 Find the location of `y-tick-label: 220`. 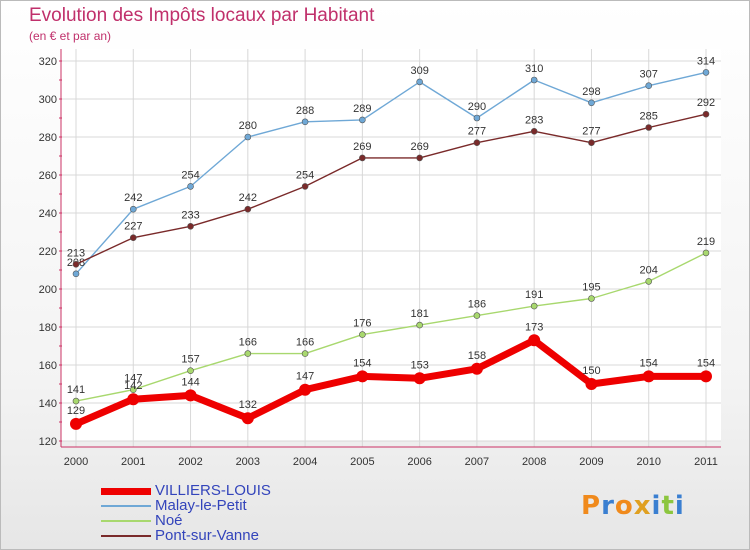

y-tick-label: 220 is located at coordinates (48, 252).